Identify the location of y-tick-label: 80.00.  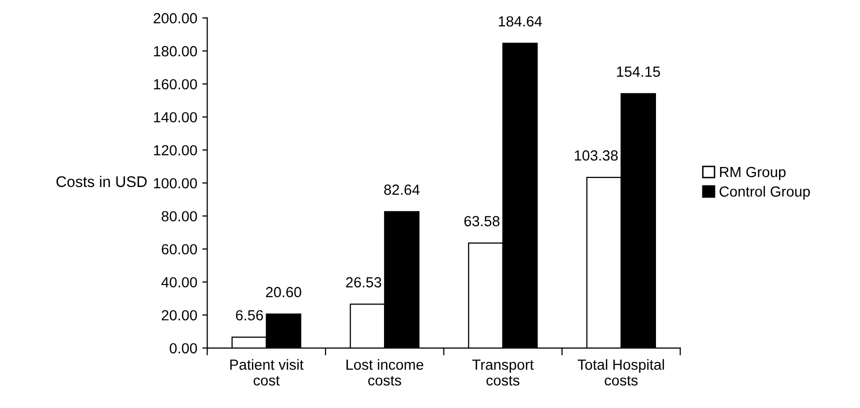
(179, 216).